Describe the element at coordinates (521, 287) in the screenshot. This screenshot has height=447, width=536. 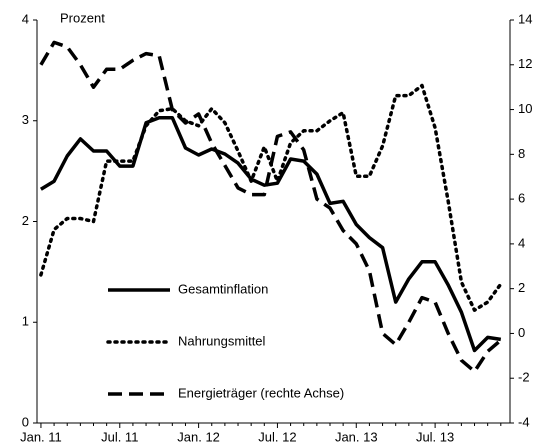
I see `y2-tick-label: 2` at that location.